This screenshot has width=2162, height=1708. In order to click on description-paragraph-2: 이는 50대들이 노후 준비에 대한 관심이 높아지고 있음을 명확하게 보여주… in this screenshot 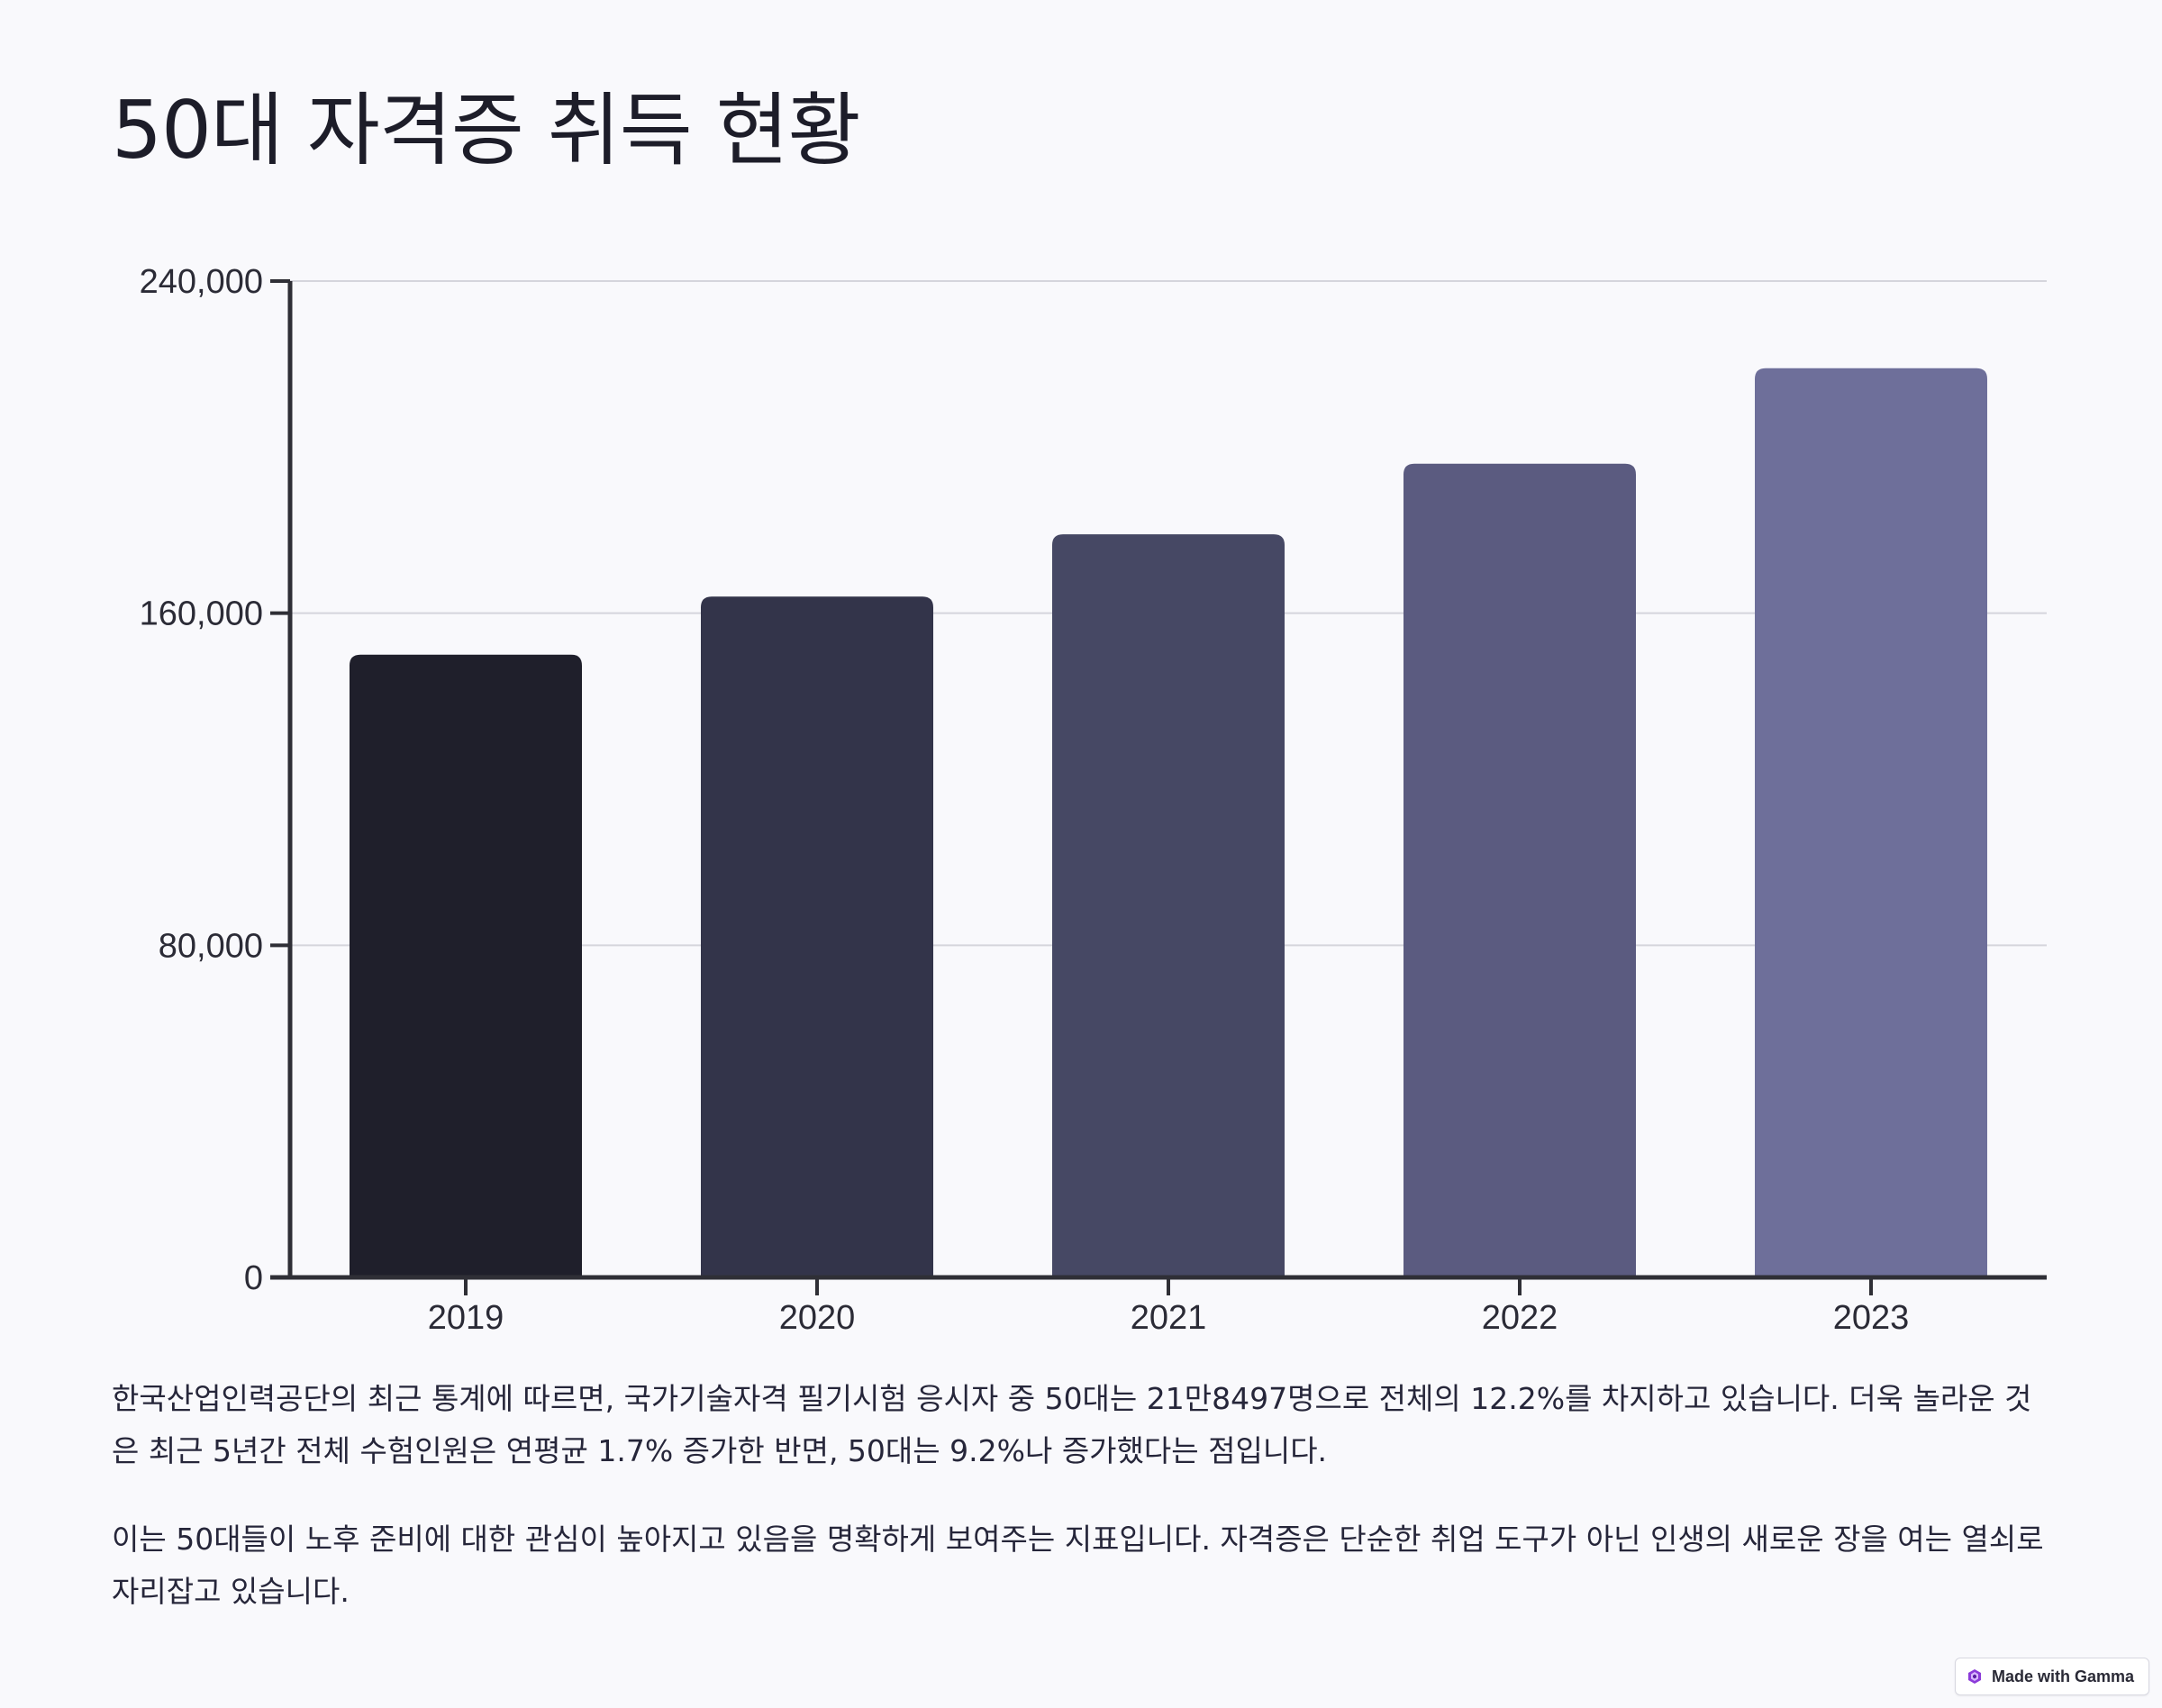, I will do `click(1078, 1565)`.